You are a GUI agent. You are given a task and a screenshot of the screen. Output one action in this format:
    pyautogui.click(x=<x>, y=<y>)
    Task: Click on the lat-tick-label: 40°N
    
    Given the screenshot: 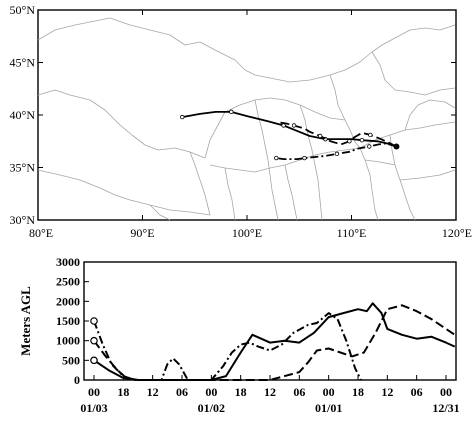 What is the action you would take?
    pyautogui.click(x=23, y=115)
    